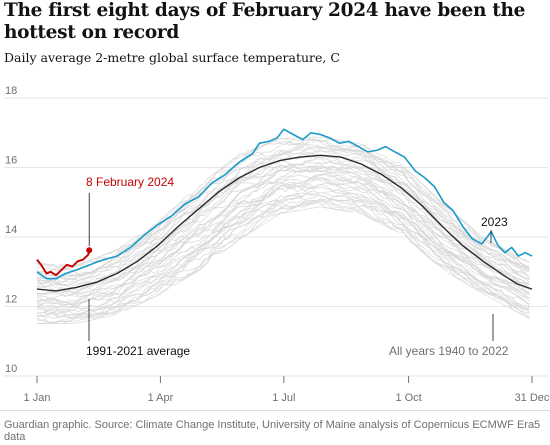  Describe the element at coordinates (408, 398) in the screenshot. I see `x-tick-label: 1 Oct` at that location.